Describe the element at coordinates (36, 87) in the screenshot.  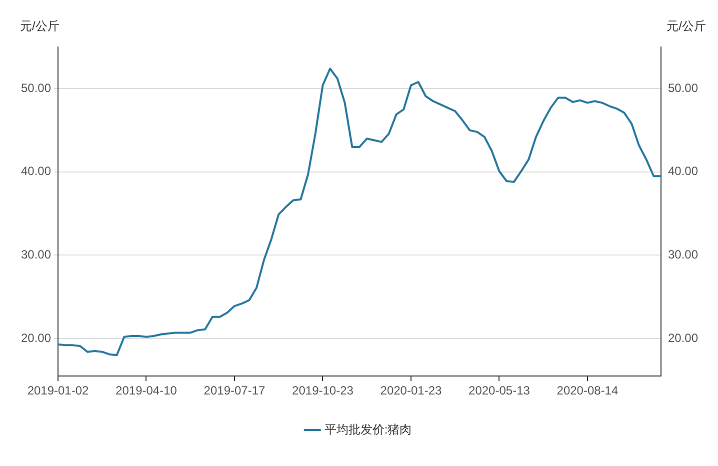
I see `y-tick-label: 50.00` at that location.